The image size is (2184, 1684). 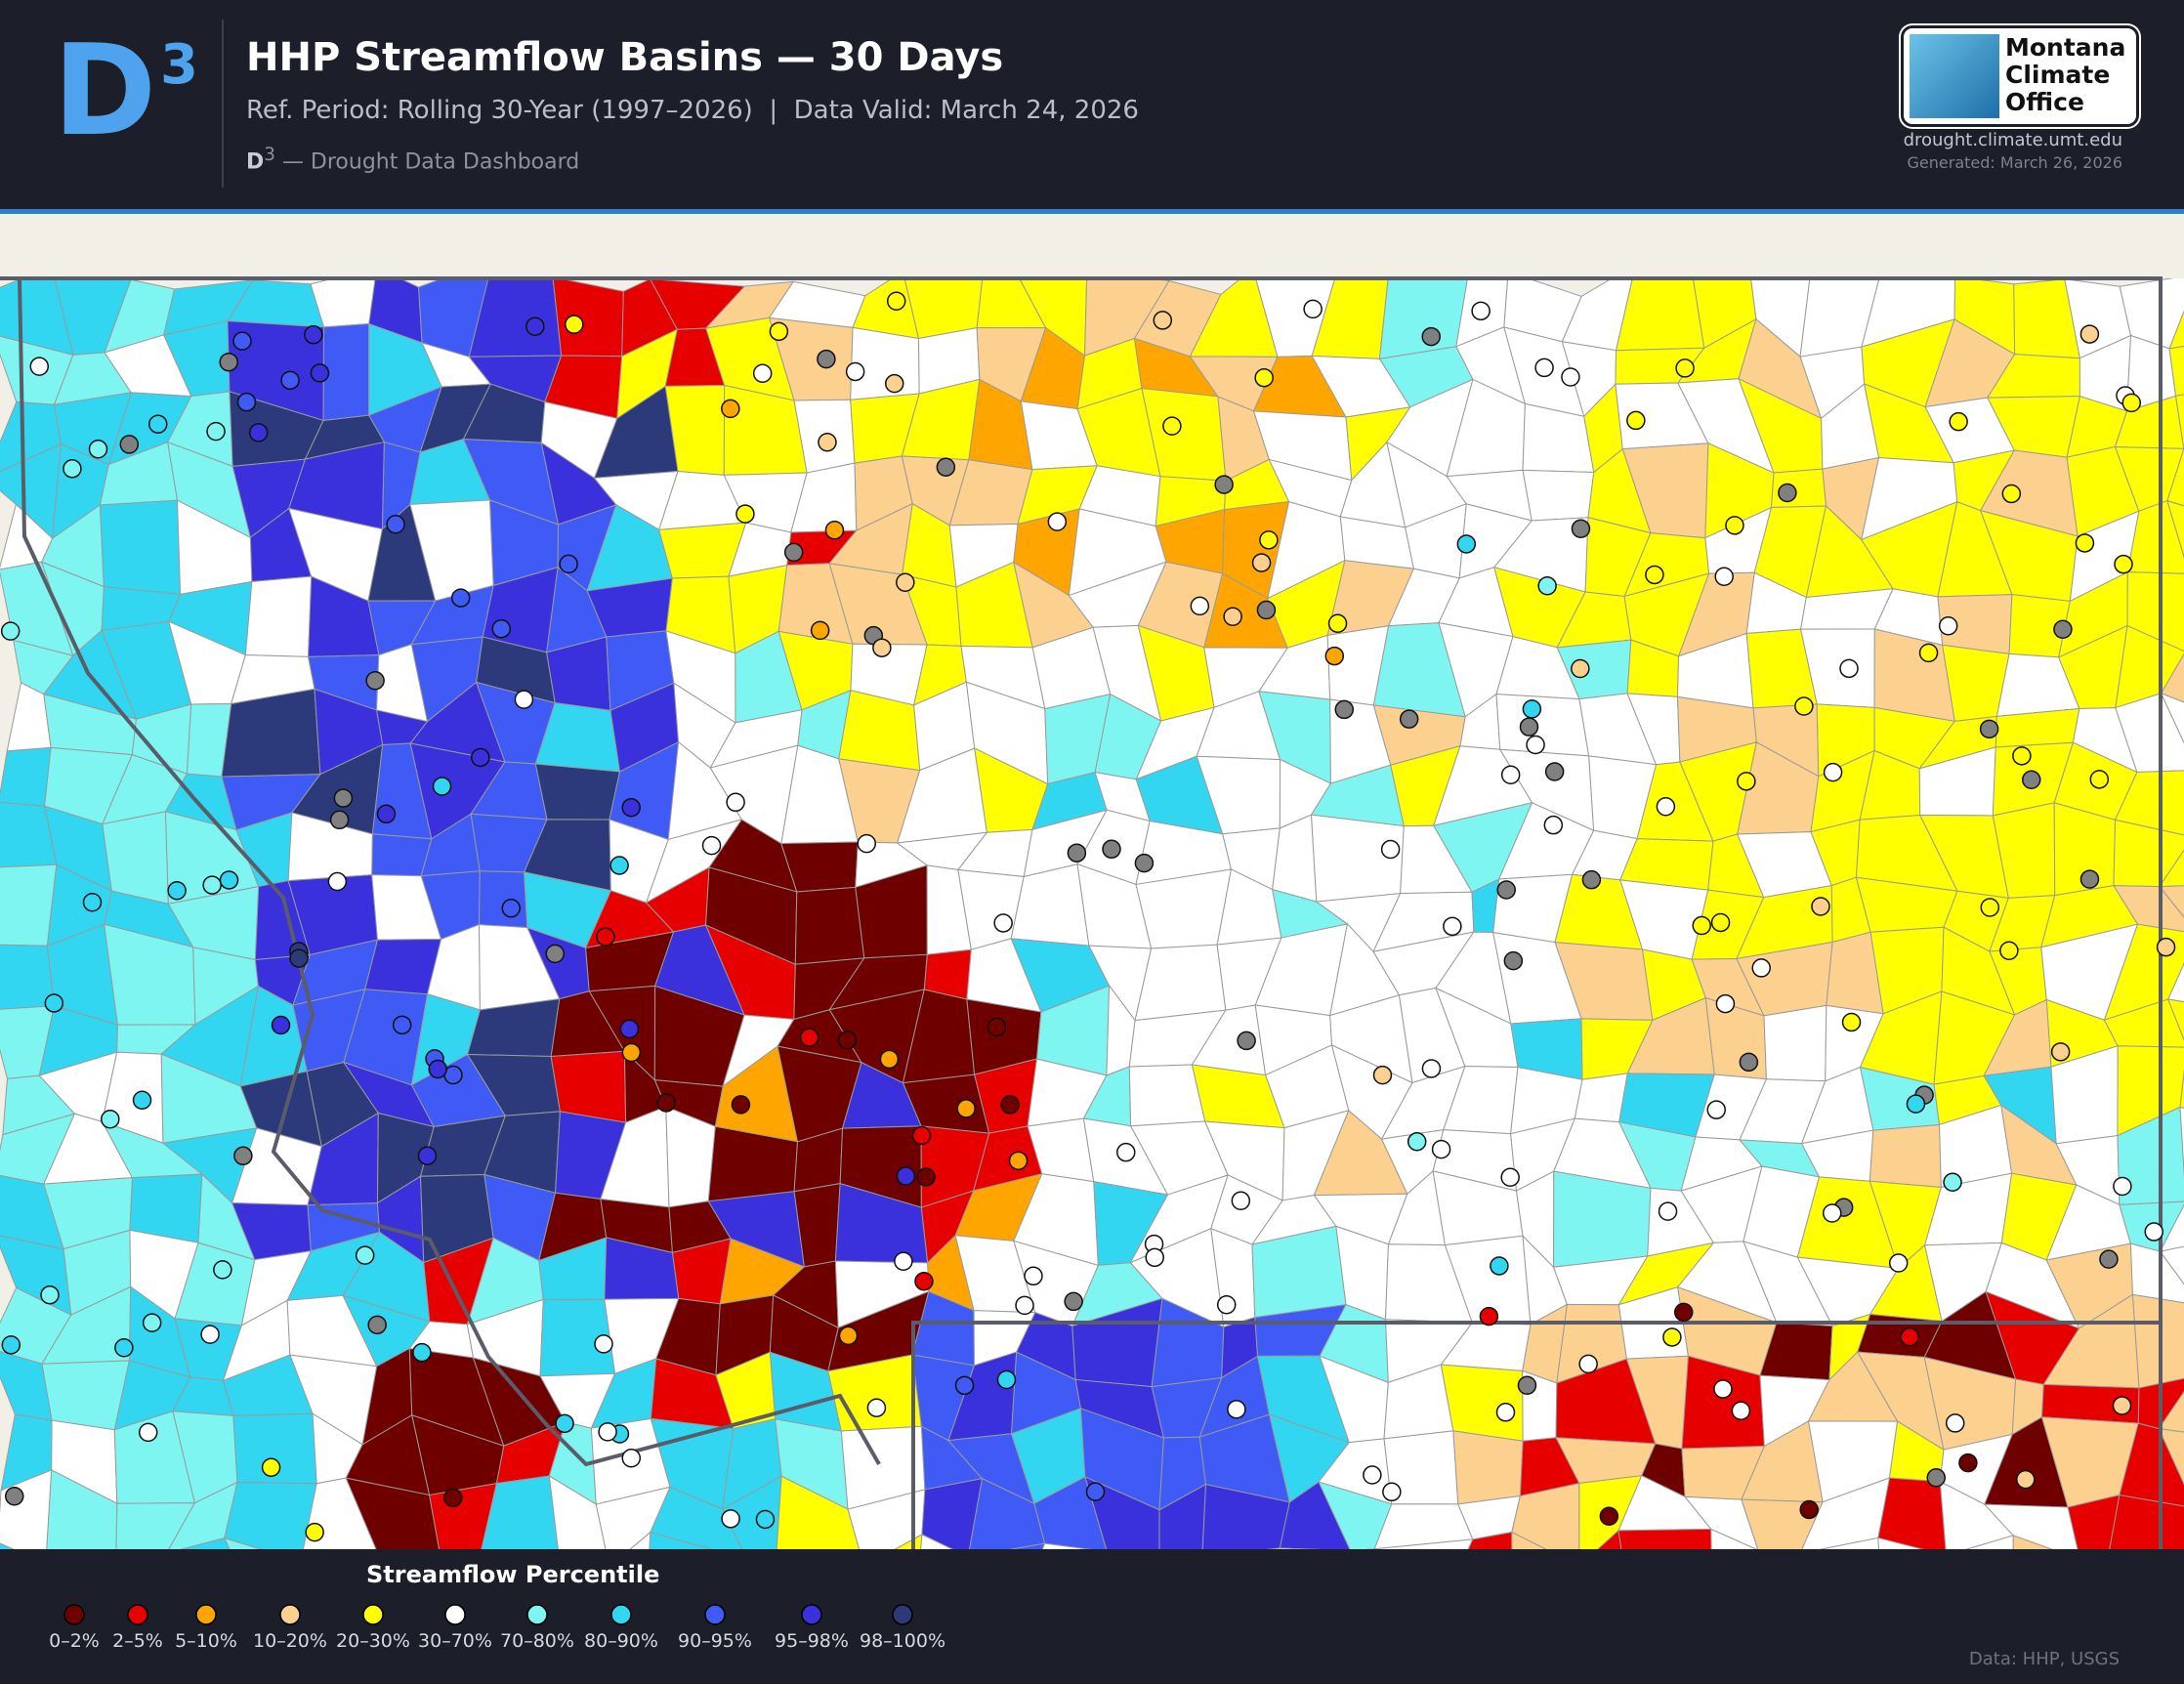 What do you see at coordinates (2012, 140) in the screenshot?
I see `url: drought.climate.umt.edu` at bounding box center [2012, 140].